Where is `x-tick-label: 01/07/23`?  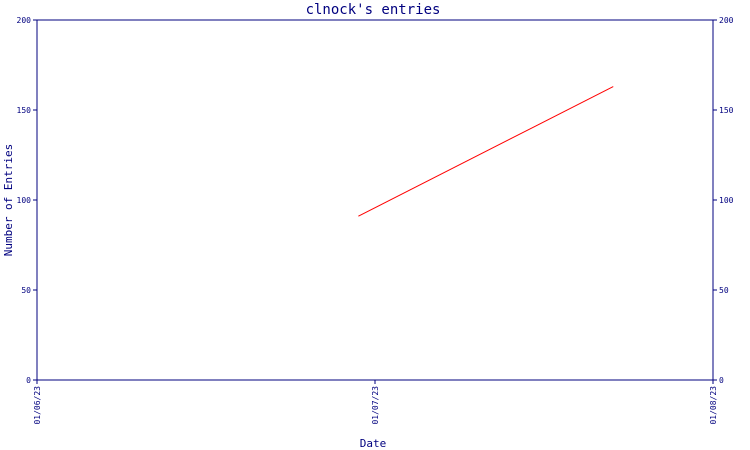
x-tick-label: 01/07/23 is located at coordinates (375, 405).